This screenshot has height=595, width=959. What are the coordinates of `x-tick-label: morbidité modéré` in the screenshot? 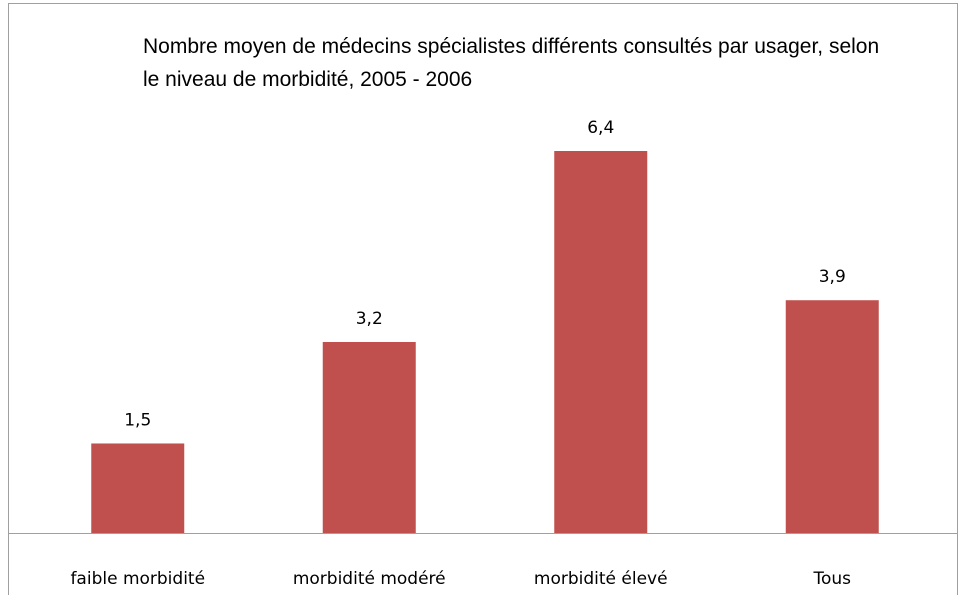 It's located at (369, 579).